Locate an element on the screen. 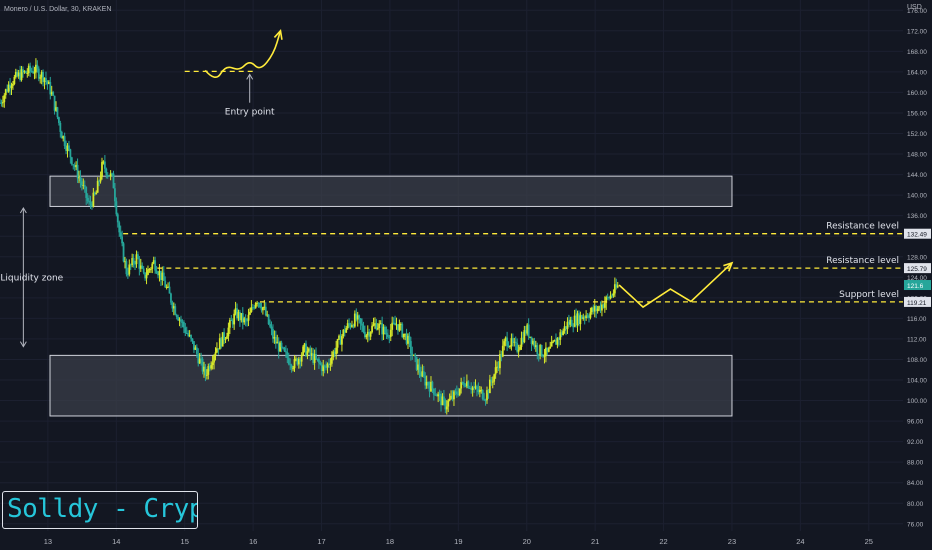 The width and height of the screenshot is (932, 550). price-axis-bg is located at coordinates (917, 275).